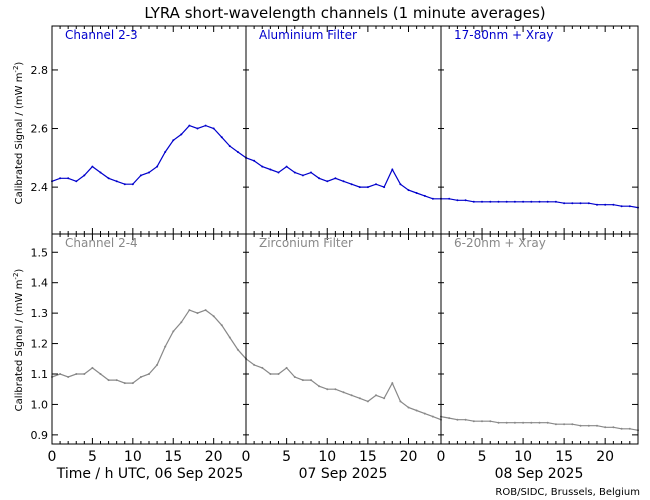 The height and width of the screenshot is (500, 650). What do you see at coordinates (567, 492) in the screenshot?
I see `credit-text: ROB/SIDC, Brussels, Belgium` at bounding box center [567, 492].